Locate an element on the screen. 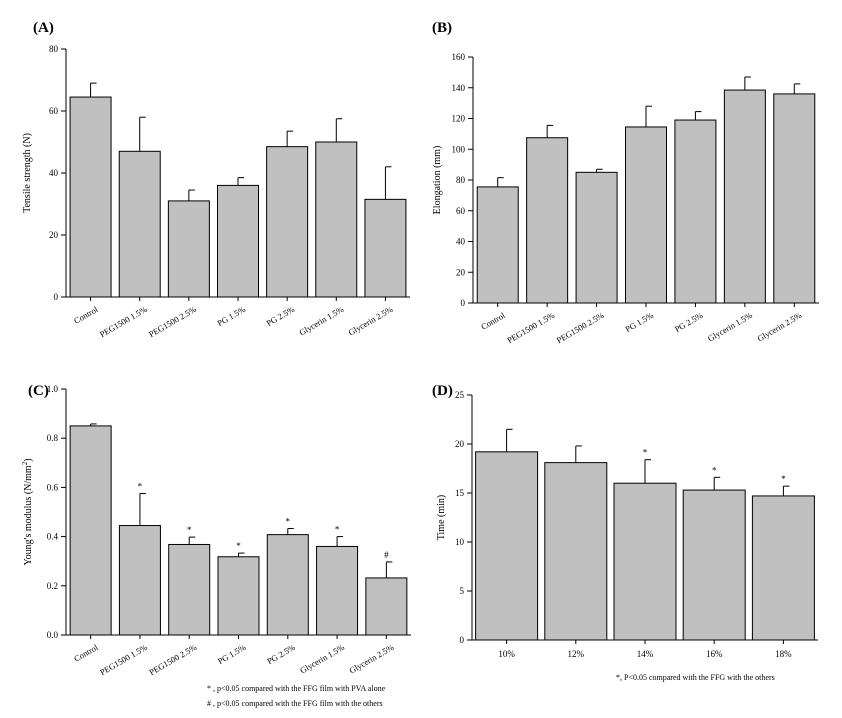 The width and height of the screenshot is (842, 718). y-tick-label: 1.0 is located at coordinates (53, 389).